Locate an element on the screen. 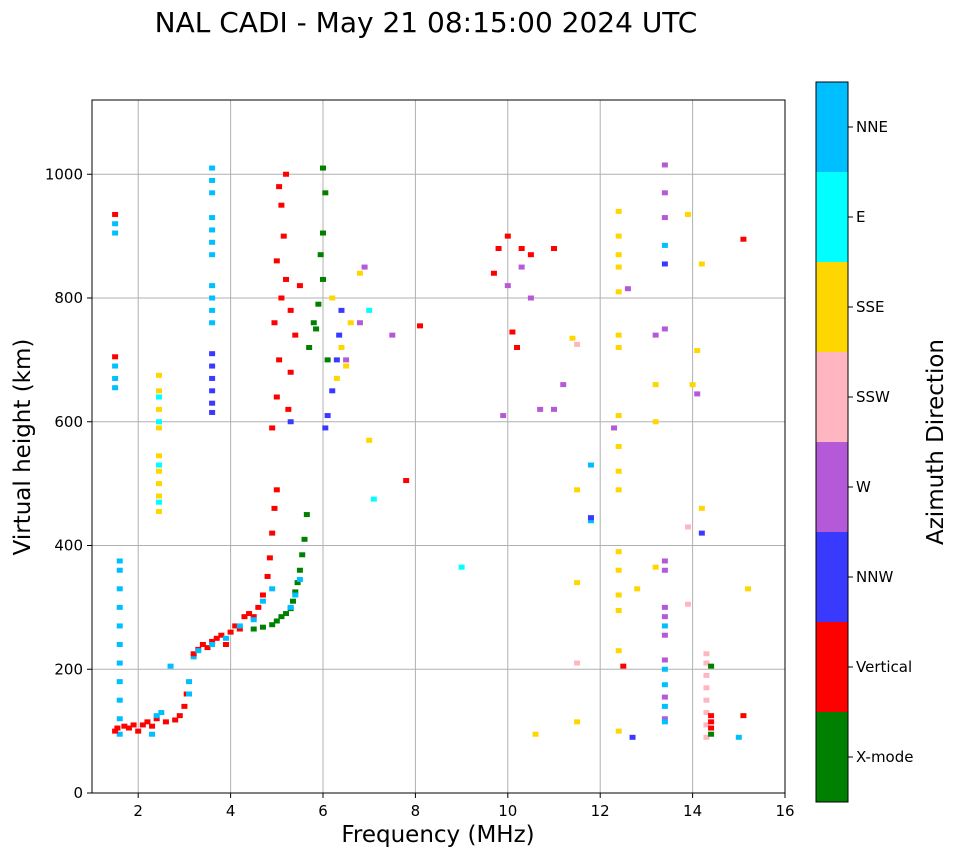  colorbar-segment-e is located at coordinates (832, 217).